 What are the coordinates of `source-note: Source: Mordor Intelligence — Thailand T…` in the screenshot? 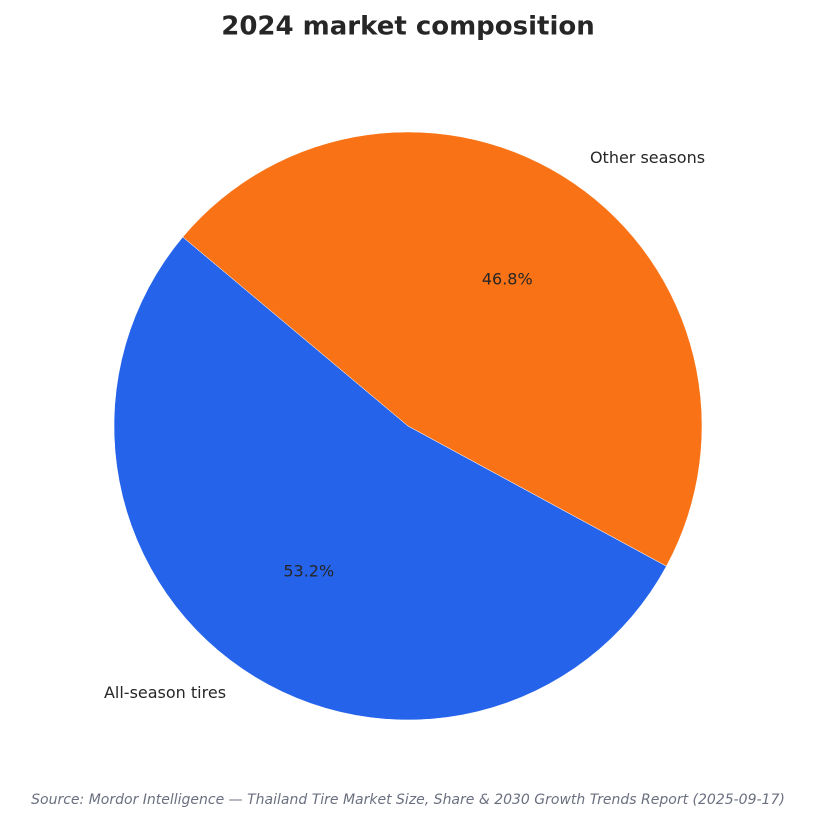 It's located at (408, 800).